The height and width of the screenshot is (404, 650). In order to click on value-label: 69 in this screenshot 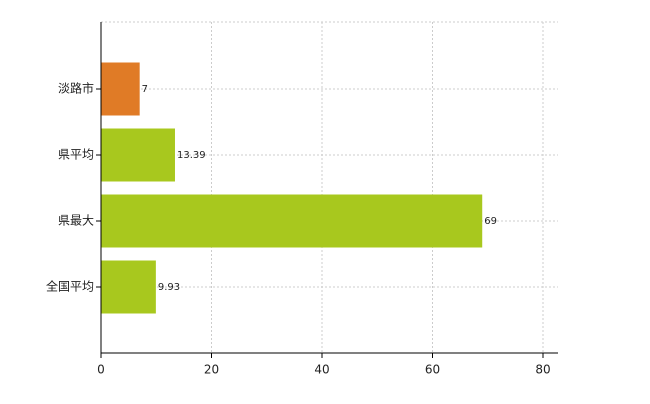, I will do `click(490, 221)`.